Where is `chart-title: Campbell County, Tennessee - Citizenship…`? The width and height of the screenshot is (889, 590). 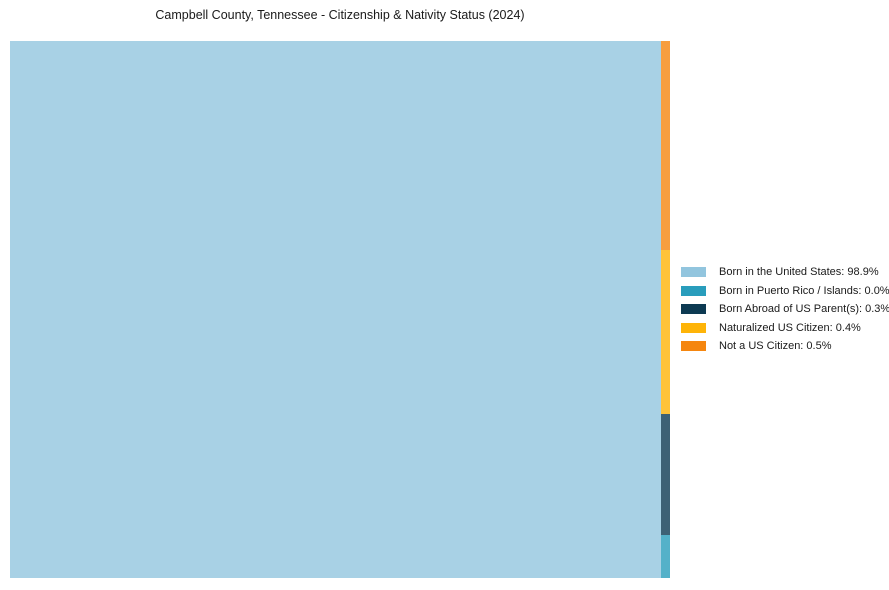 chart-title: Campbell County, Tennessee - Citizenship… is located at coordinates (340, 15).